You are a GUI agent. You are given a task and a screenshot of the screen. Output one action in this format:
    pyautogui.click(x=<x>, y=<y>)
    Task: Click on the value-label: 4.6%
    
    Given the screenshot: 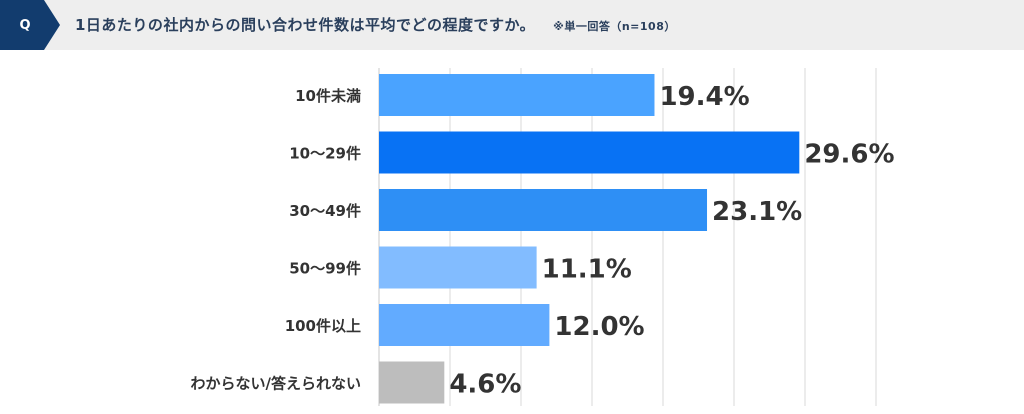 What is the action you would take?
    pyautogui.click(x=485, y=385)
    